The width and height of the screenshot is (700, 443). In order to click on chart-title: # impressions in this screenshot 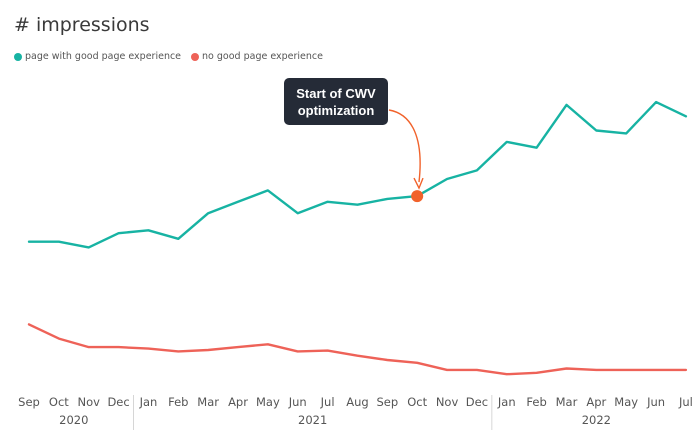, I will do `click(82, 25)`.